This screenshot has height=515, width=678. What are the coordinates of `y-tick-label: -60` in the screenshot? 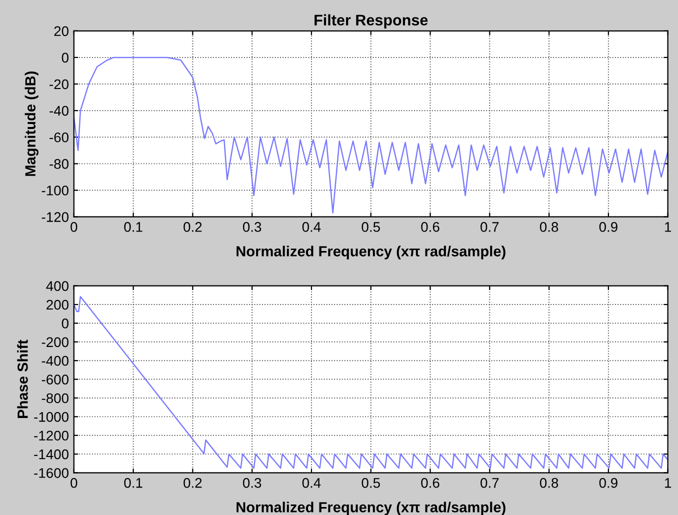 It's located at (59, 137).